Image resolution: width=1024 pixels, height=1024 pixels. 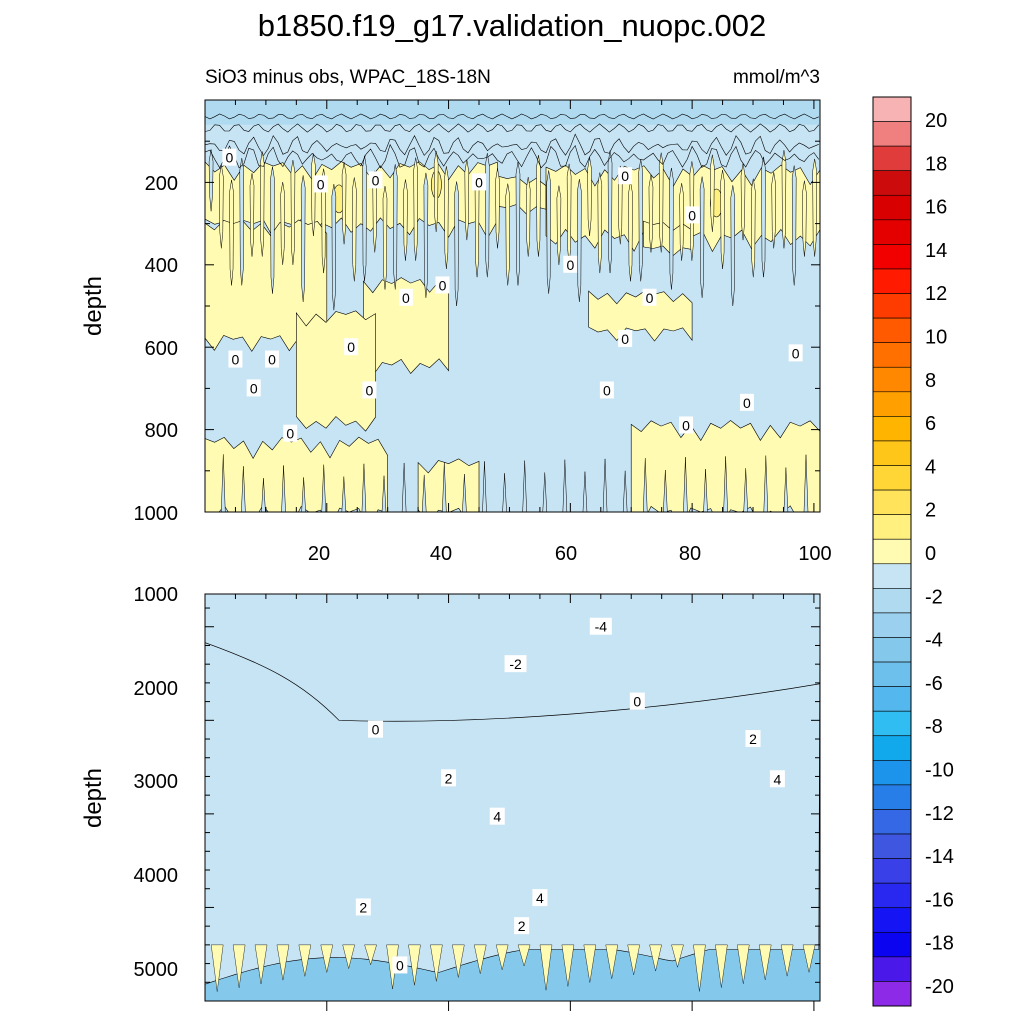 What do you see at coordinates (930, 381) in the screenshot?
I see `colorbar-label: 8` at bounding box center [930, 381].